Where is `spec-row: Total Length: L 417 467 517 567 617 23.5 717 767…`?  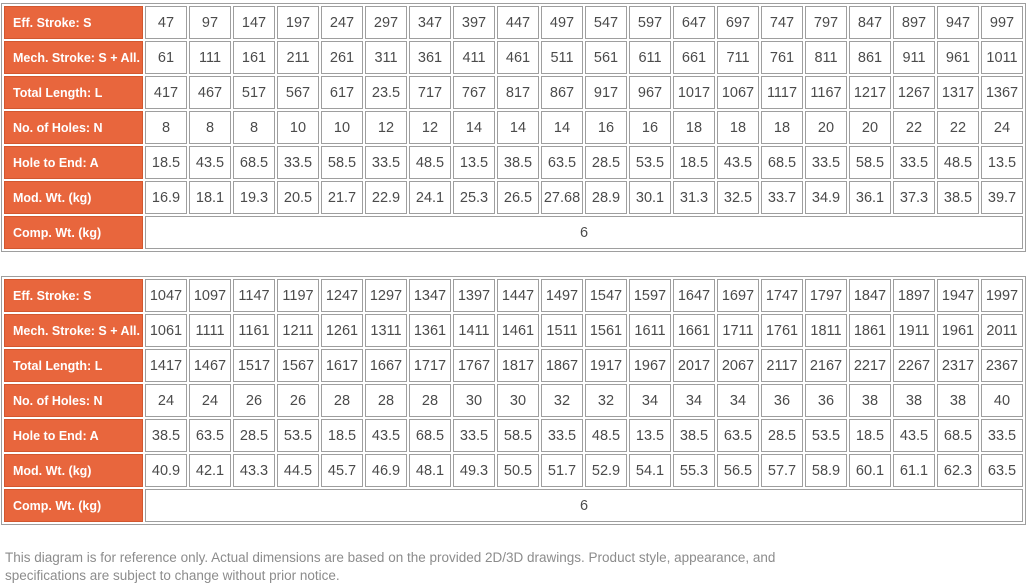
spec-row: Total Length: L 417 467 517 567 617 23.5 717 767… is located at coordinates (513, 92).